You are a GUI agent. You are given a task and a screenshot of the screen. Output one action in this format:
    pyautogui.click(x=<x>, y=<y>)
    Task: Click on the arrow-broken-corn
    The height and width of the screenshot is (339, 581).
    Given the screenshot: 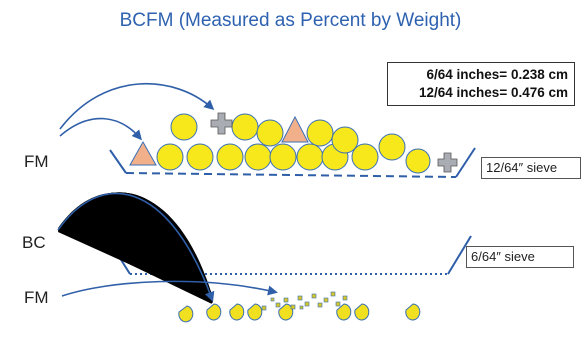 What is the action you would take?
    pyautogui.click(x=136, y=247)
    